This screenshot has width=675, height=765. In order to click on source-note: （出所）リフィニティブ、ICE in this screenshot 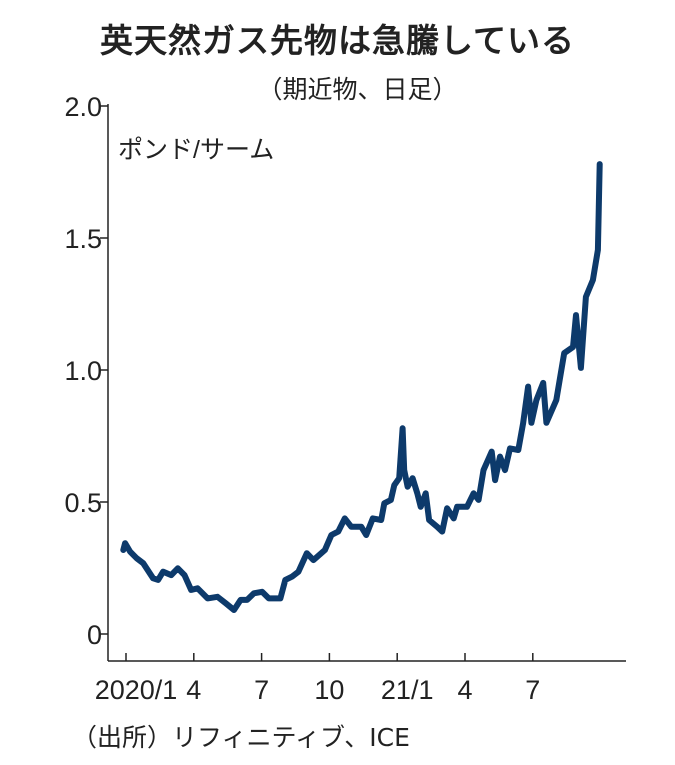, I will do `click(241, 737)`.